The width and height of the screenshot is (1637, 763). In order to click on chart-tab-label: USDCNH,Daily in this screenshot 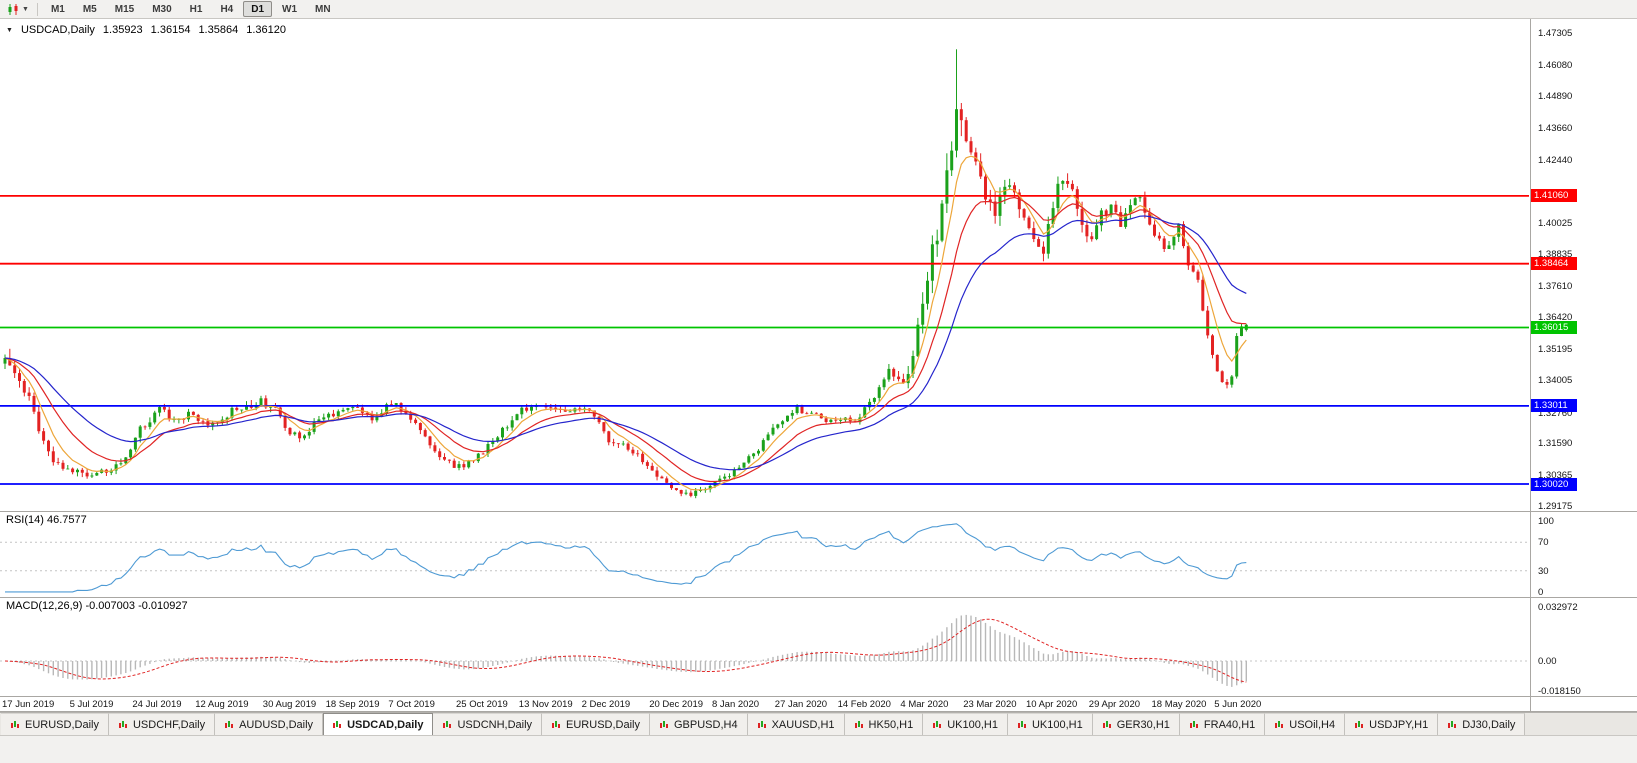, I will do `click(495, 724)`.